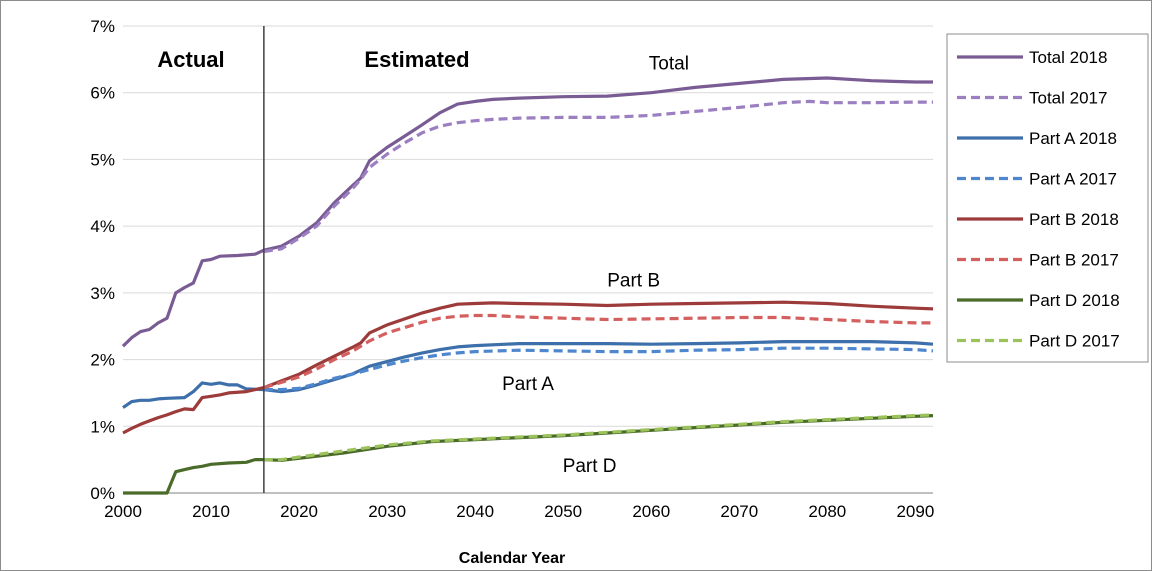 The image size is (1152, 571). I want to click on y-tick-label: 7%, so click(102, 26).